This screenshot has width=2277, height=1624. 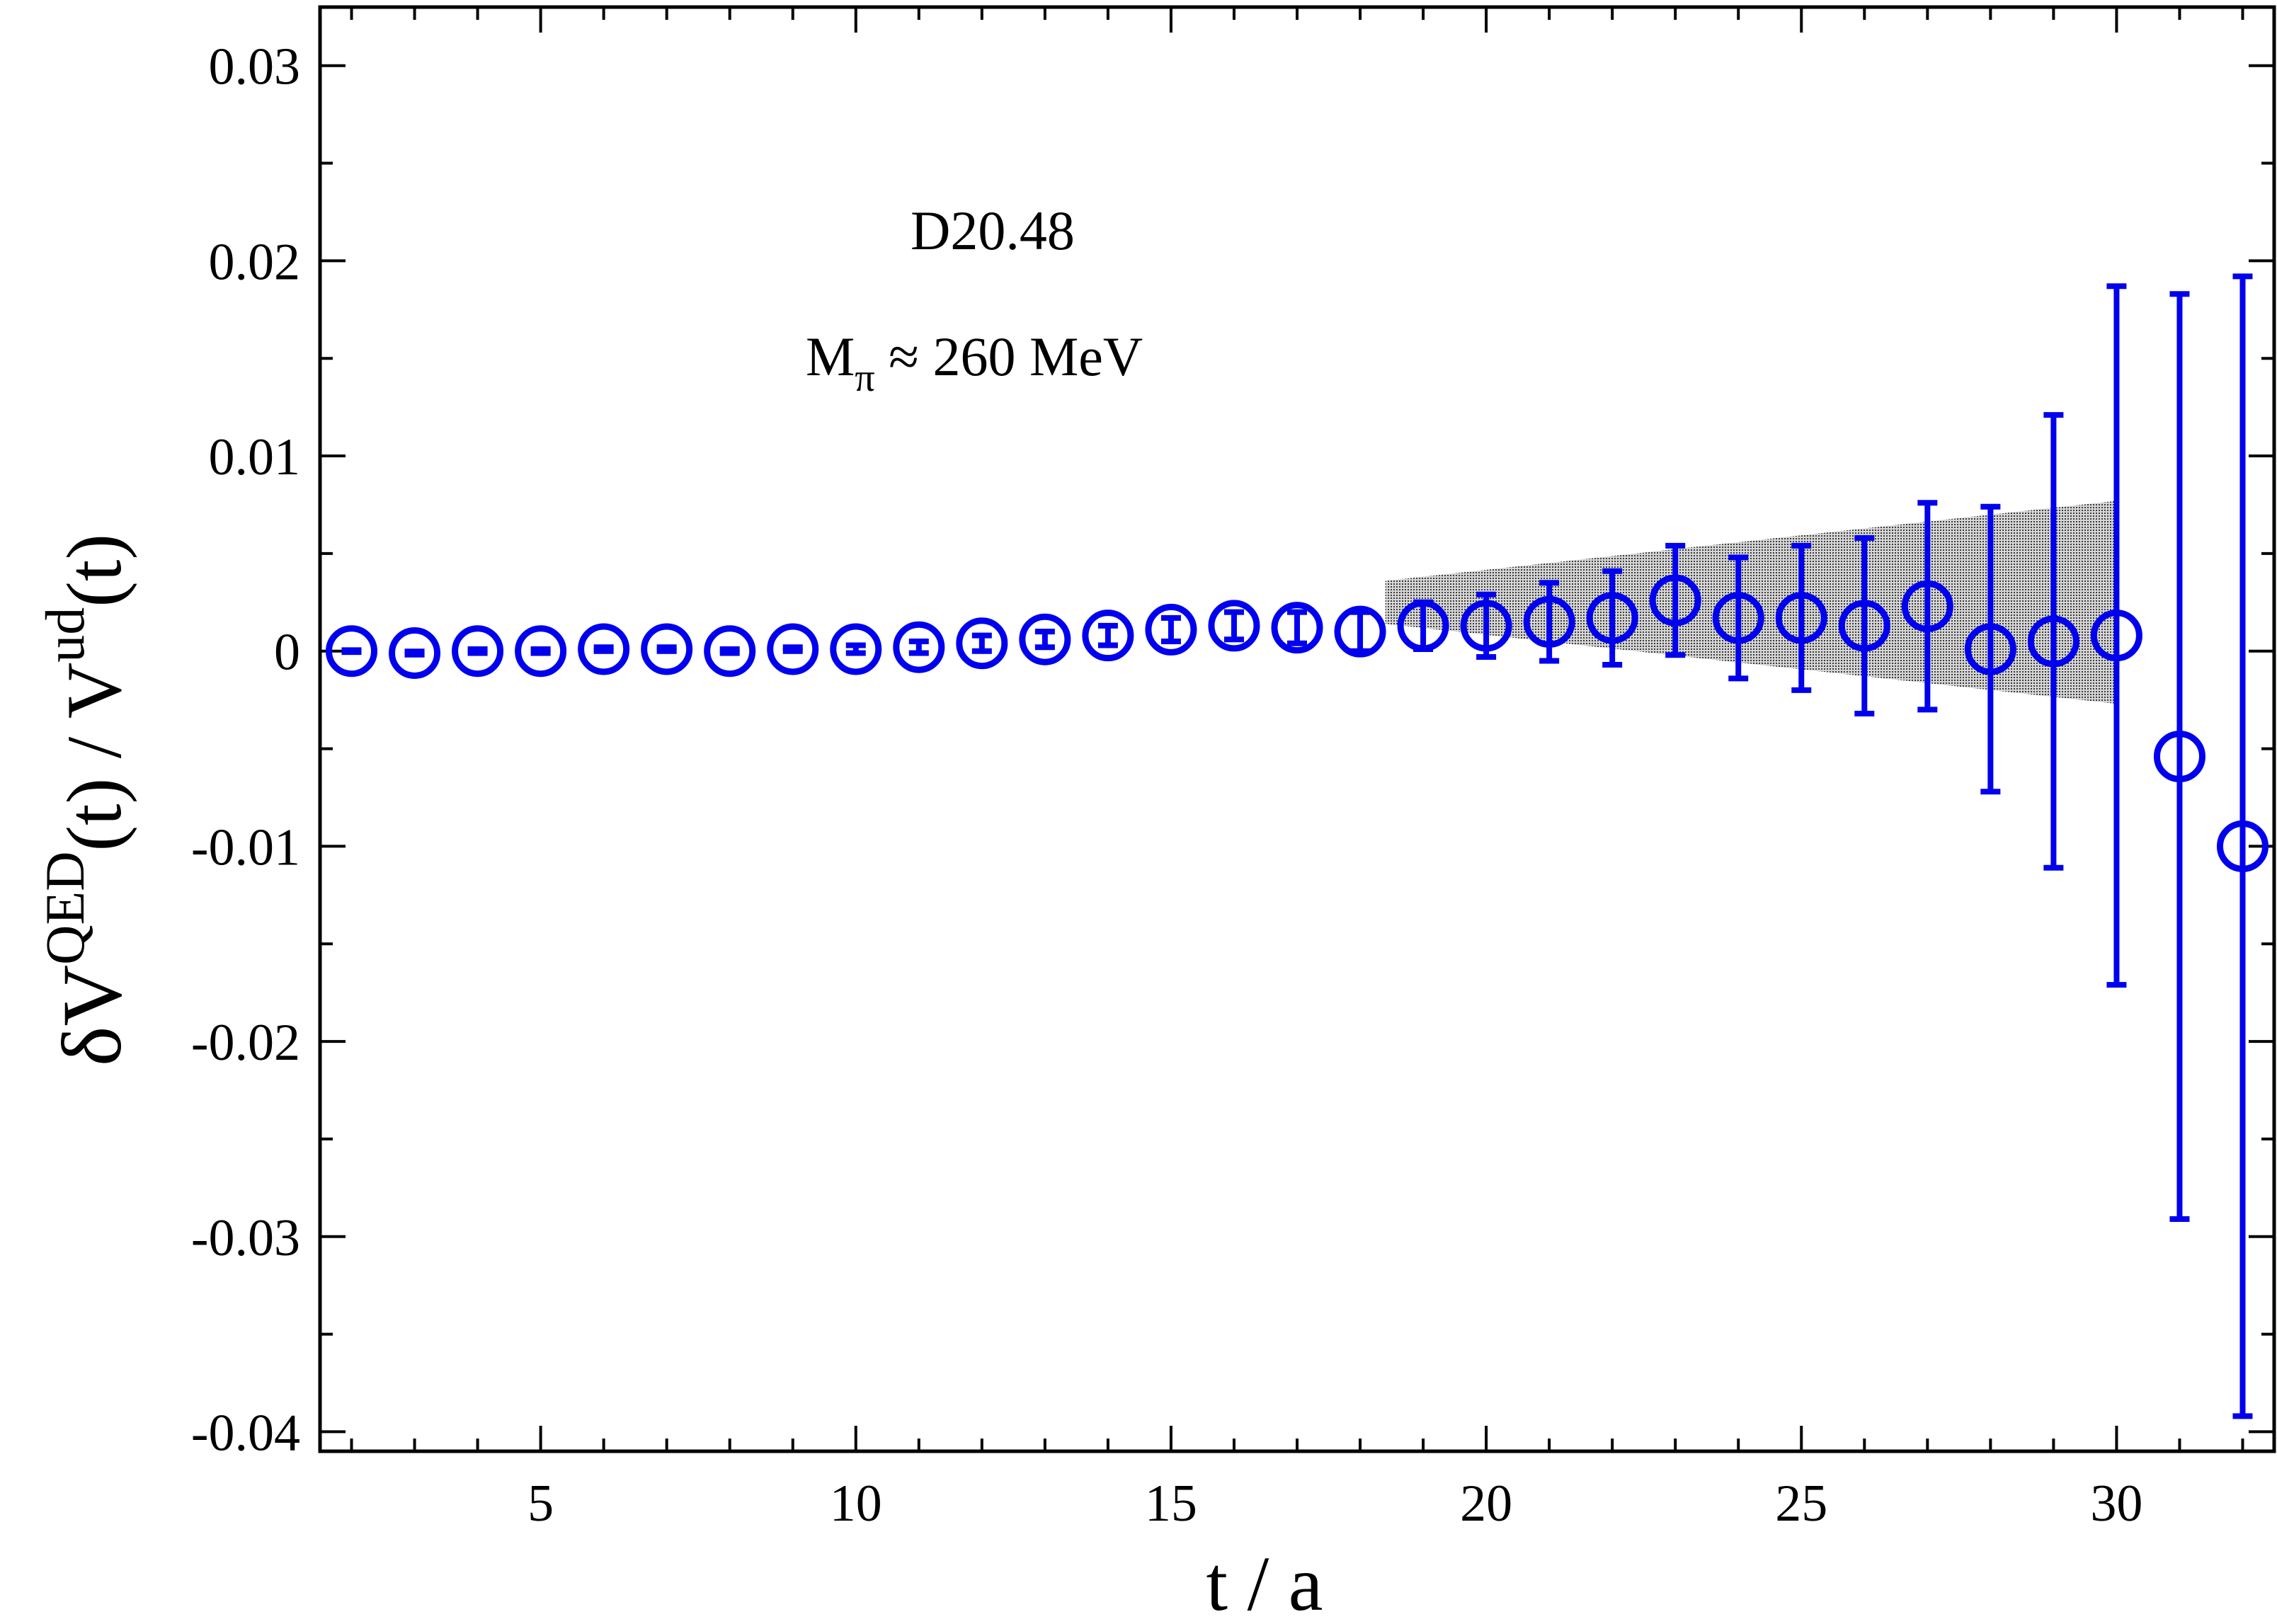 I want to click on annotation-pion-mass: Mπ ≈ 260 MeV, so click(x=975, y=363).